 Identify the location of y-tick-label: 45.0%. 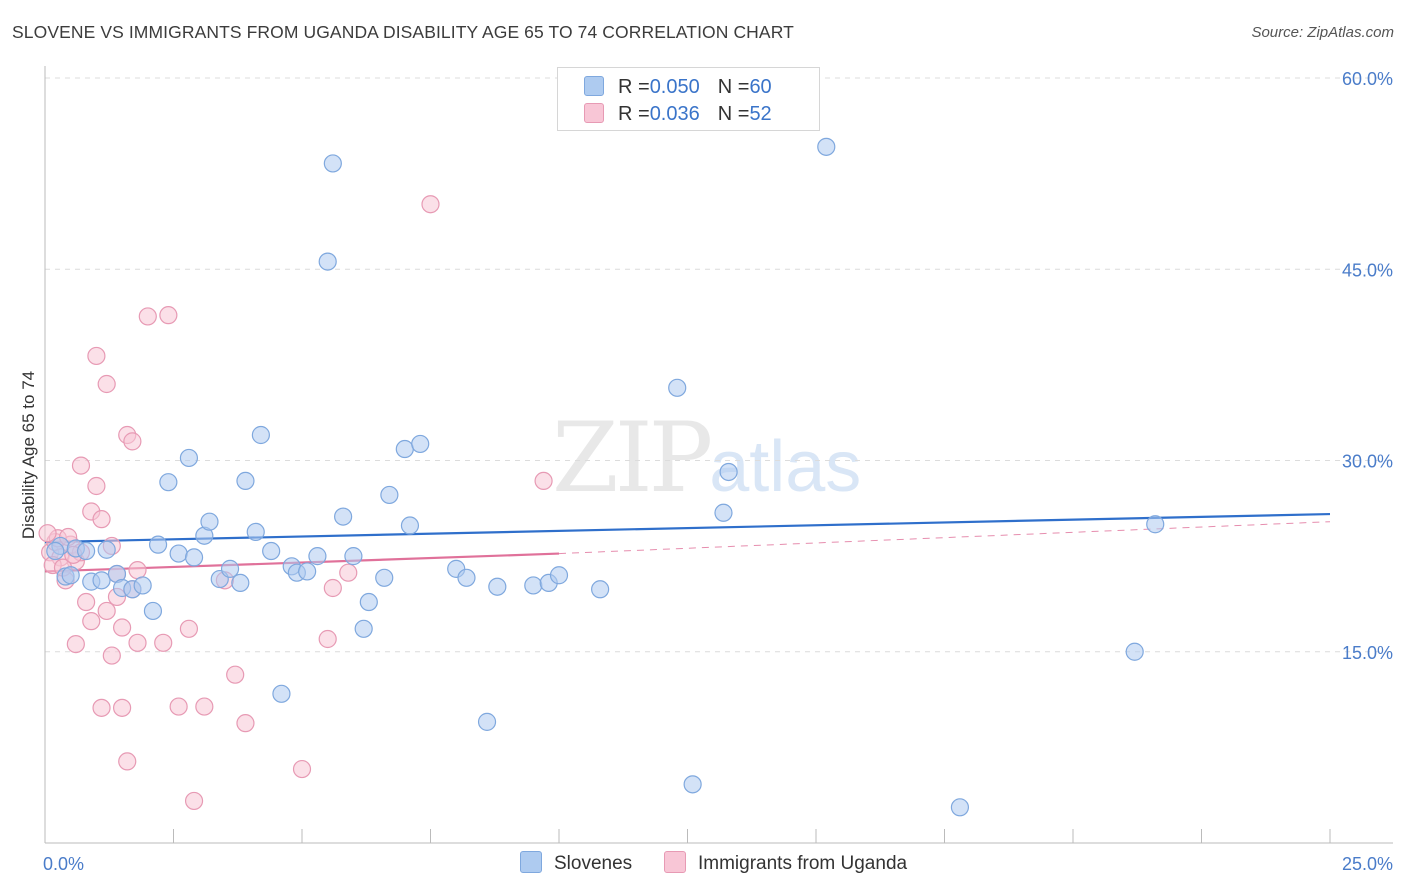
(1367, 270).